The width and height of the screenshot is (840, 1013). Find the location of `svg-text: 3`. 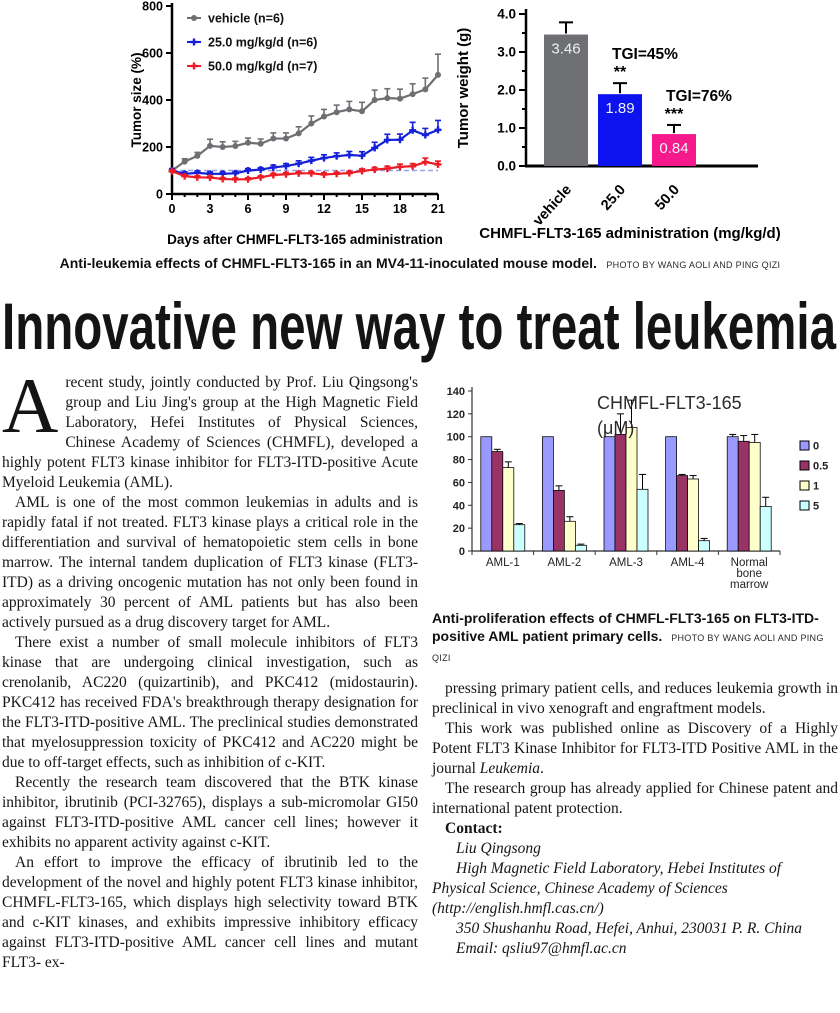

svg-text: 3 is located at coordinates (210, 209).